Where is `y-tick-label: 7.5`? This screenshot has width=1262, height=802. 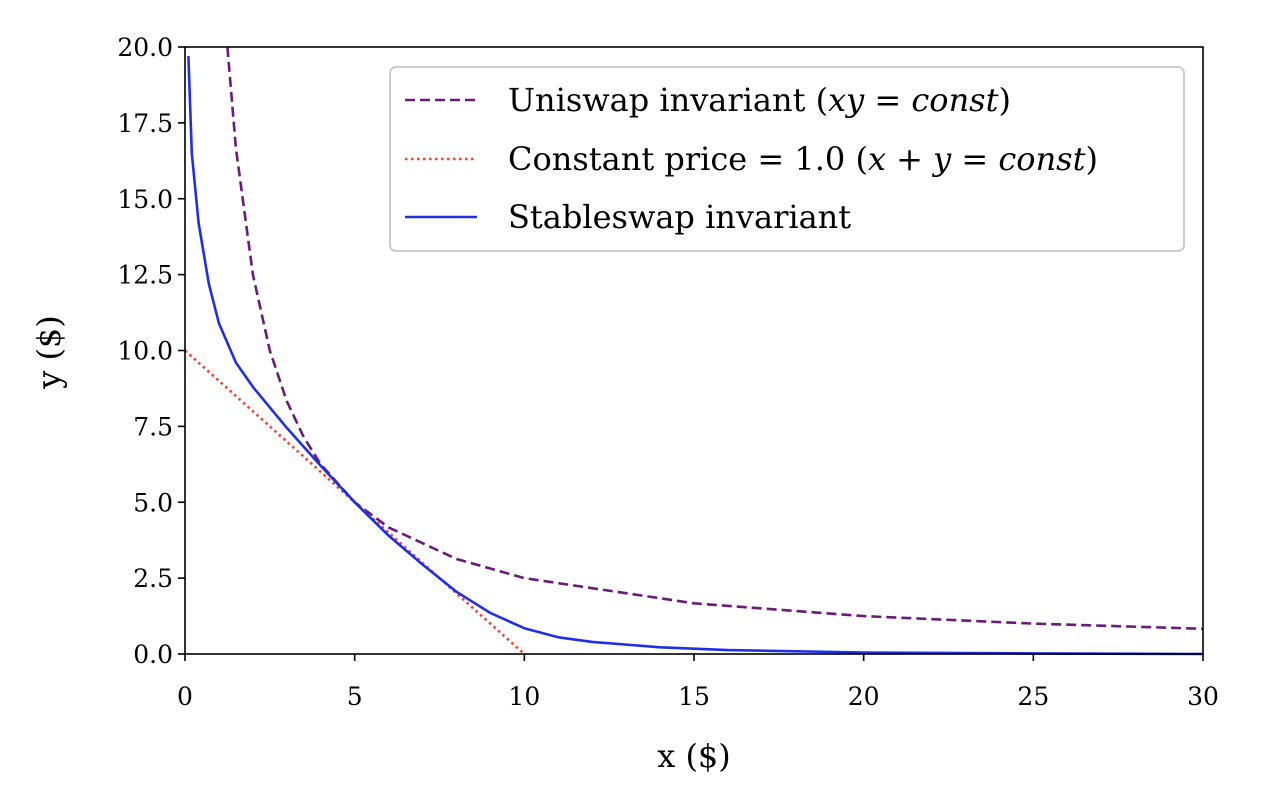 y-tick-label: 7.5 is located at coordinates (153, 426).